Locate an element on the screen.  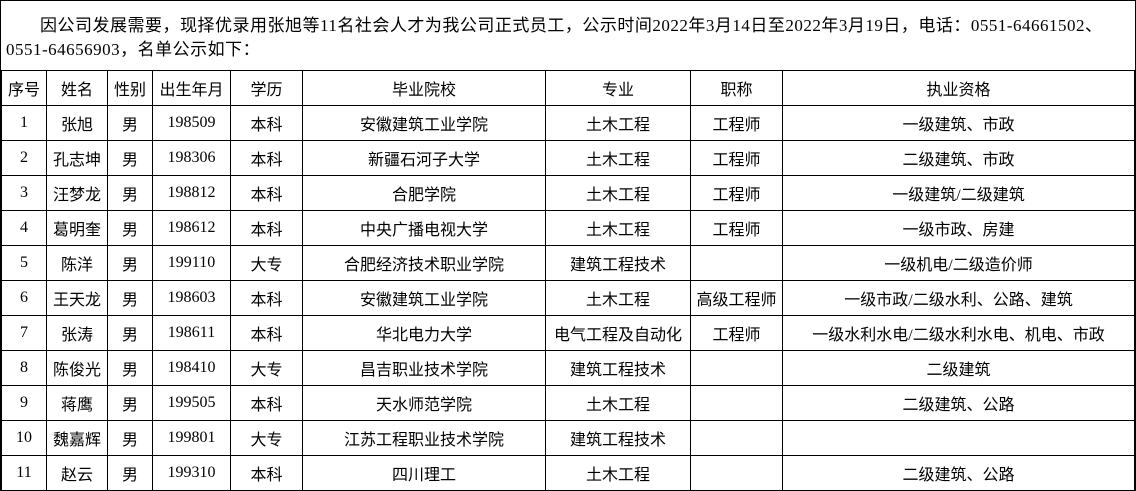
table-row: 2 孔志坤男 198306 本科 新疆石河子大学 土木工程 工程师 二级建筑、市政 is located at coordinates (568, 158).